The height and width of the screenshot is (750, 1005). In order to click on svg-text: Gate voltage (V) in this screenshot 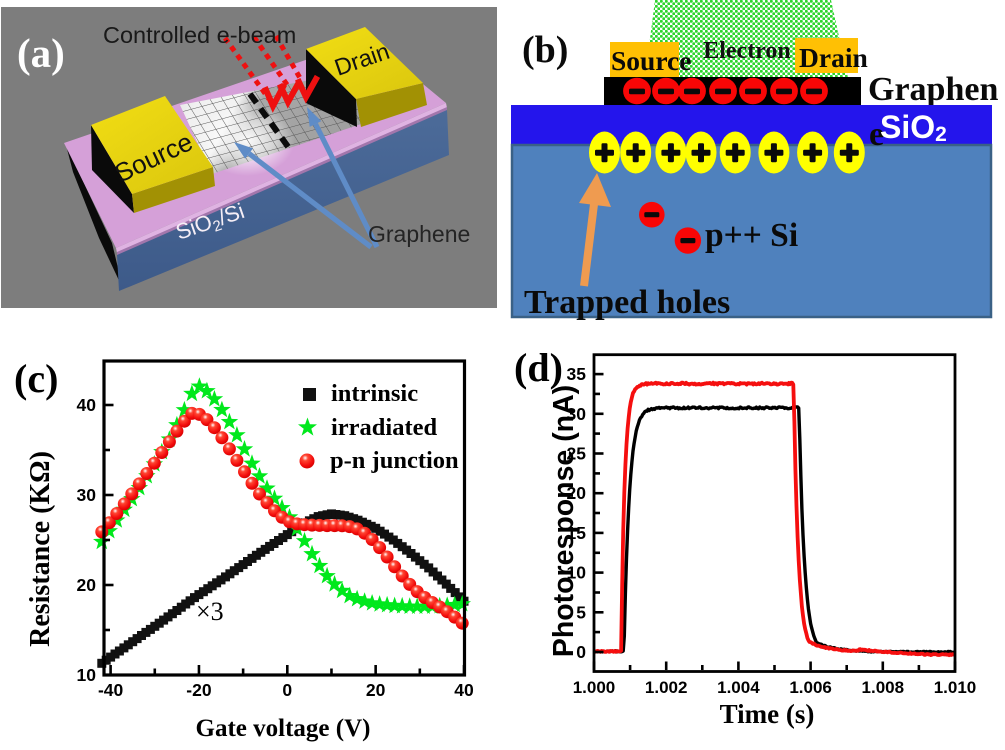, I will do `click(283, 728)`.